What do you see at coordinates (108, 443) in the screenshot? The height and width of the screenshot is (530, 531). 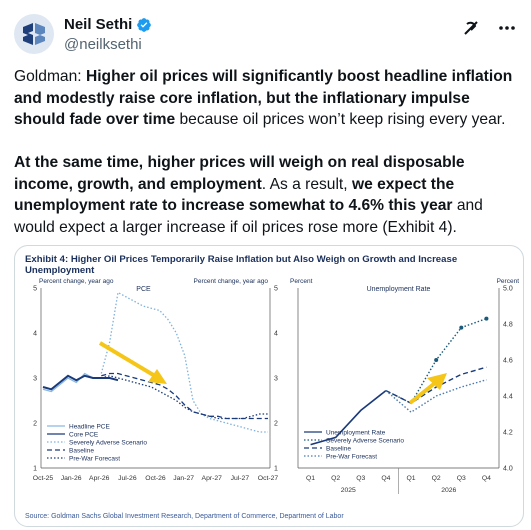 I see `pce-legend-label: Severely Adverse Scenario` at bounding box center [108, 443].